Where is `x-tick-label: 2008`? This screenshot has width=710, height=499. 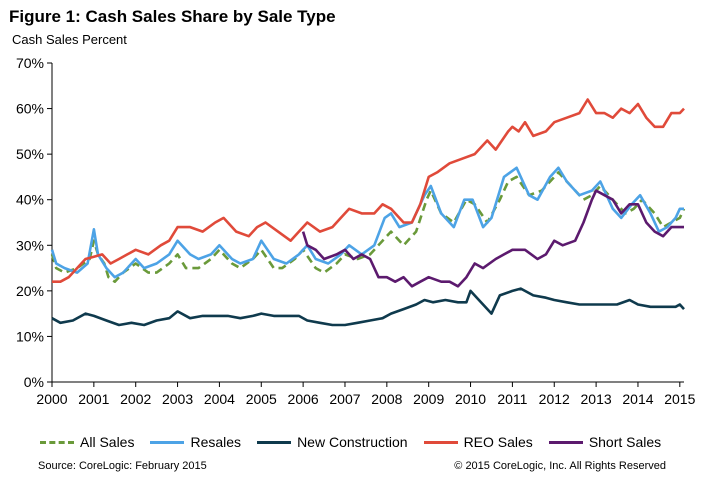 x-tick-label: 2008 is located at coordinates (386, 399).